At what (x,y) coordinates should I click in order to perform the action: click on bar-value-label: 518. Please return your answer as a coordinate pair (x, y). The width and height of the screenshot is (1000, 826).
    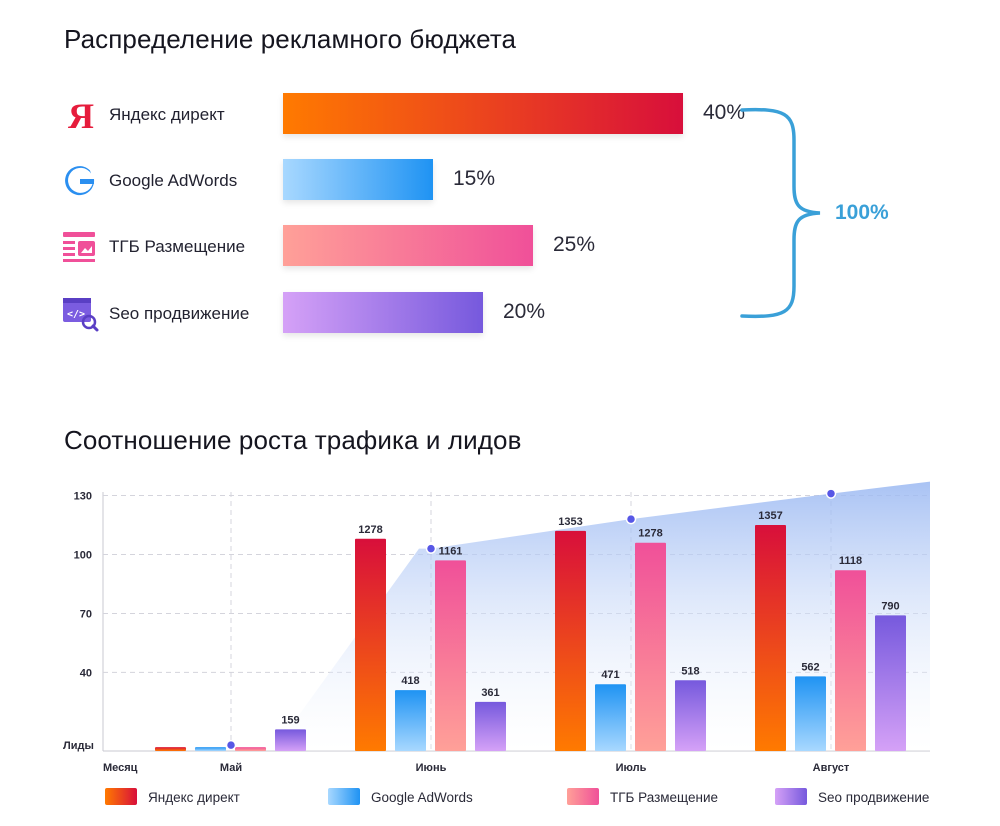
    Looking at the image, I should click on (690, 671).